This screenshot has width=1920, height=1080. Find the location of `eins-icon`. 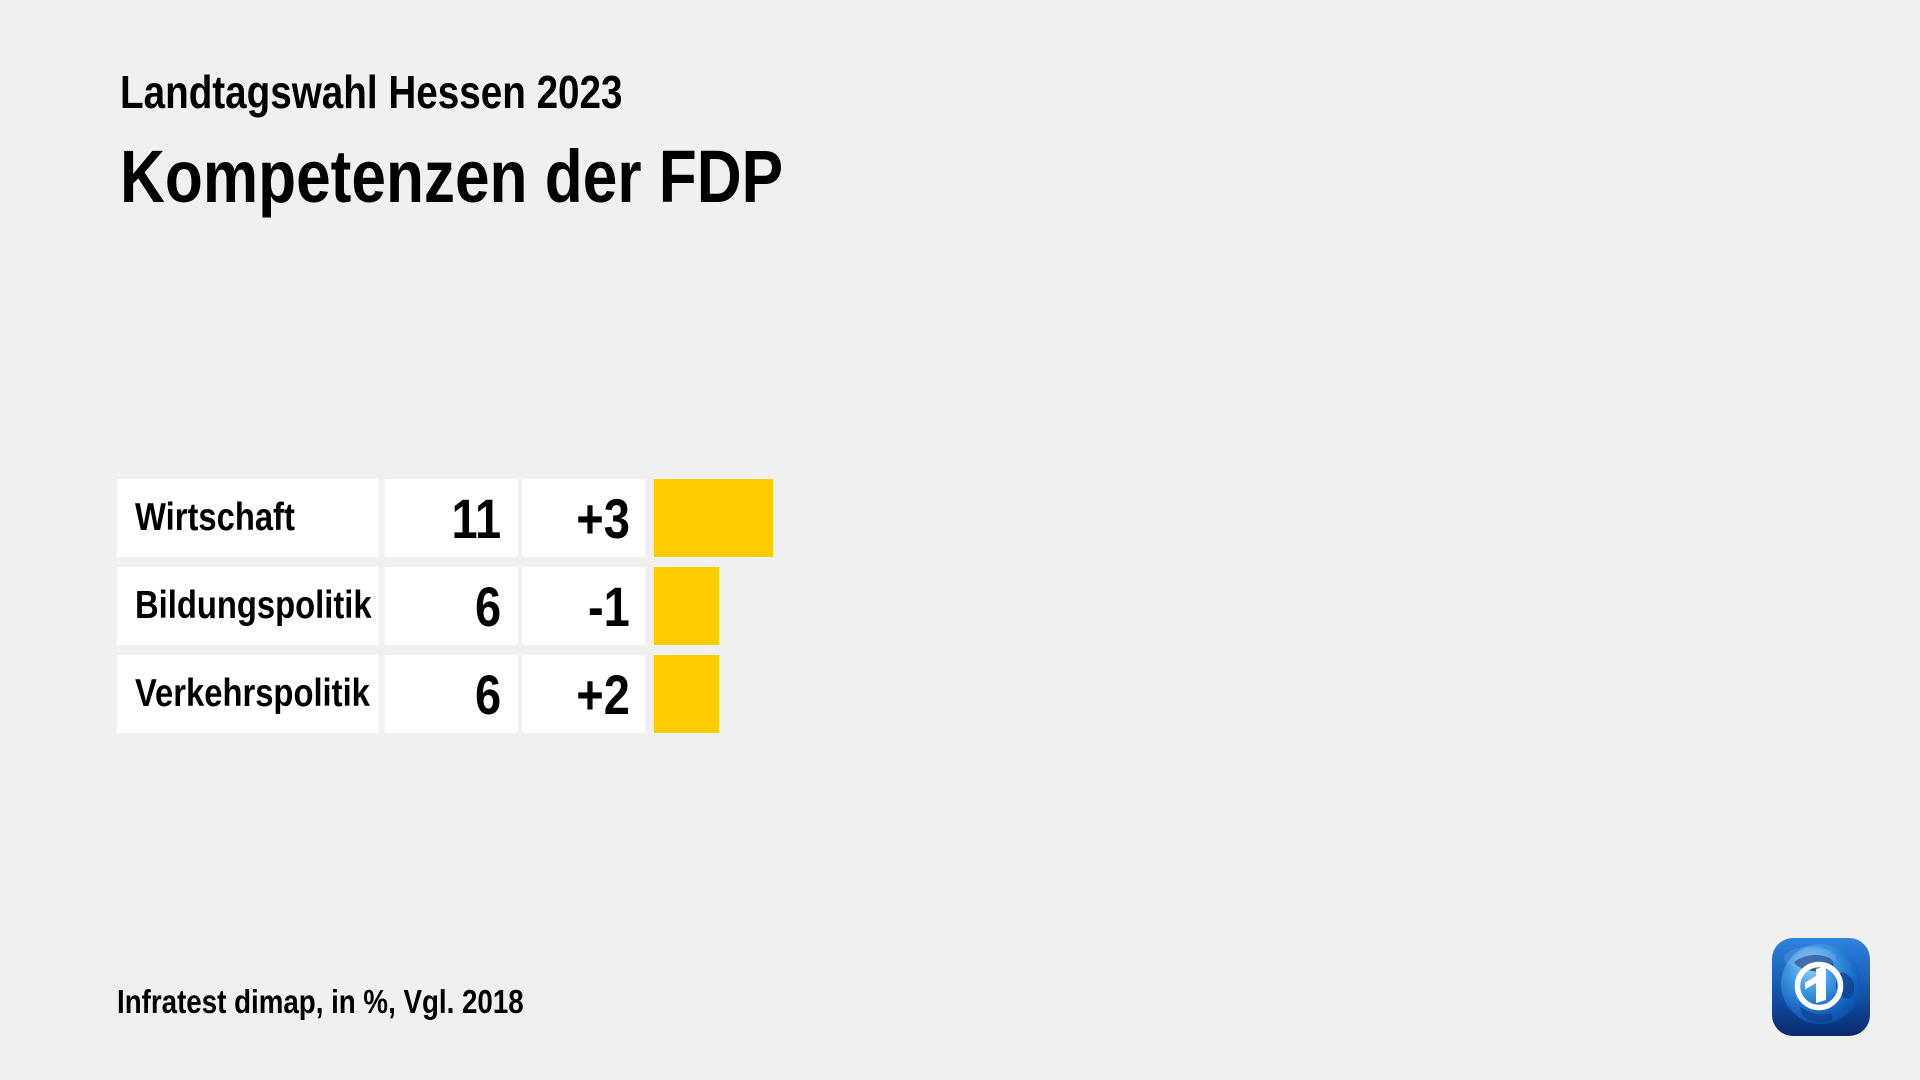

eins-icon is located at coordinates (1821, 984).